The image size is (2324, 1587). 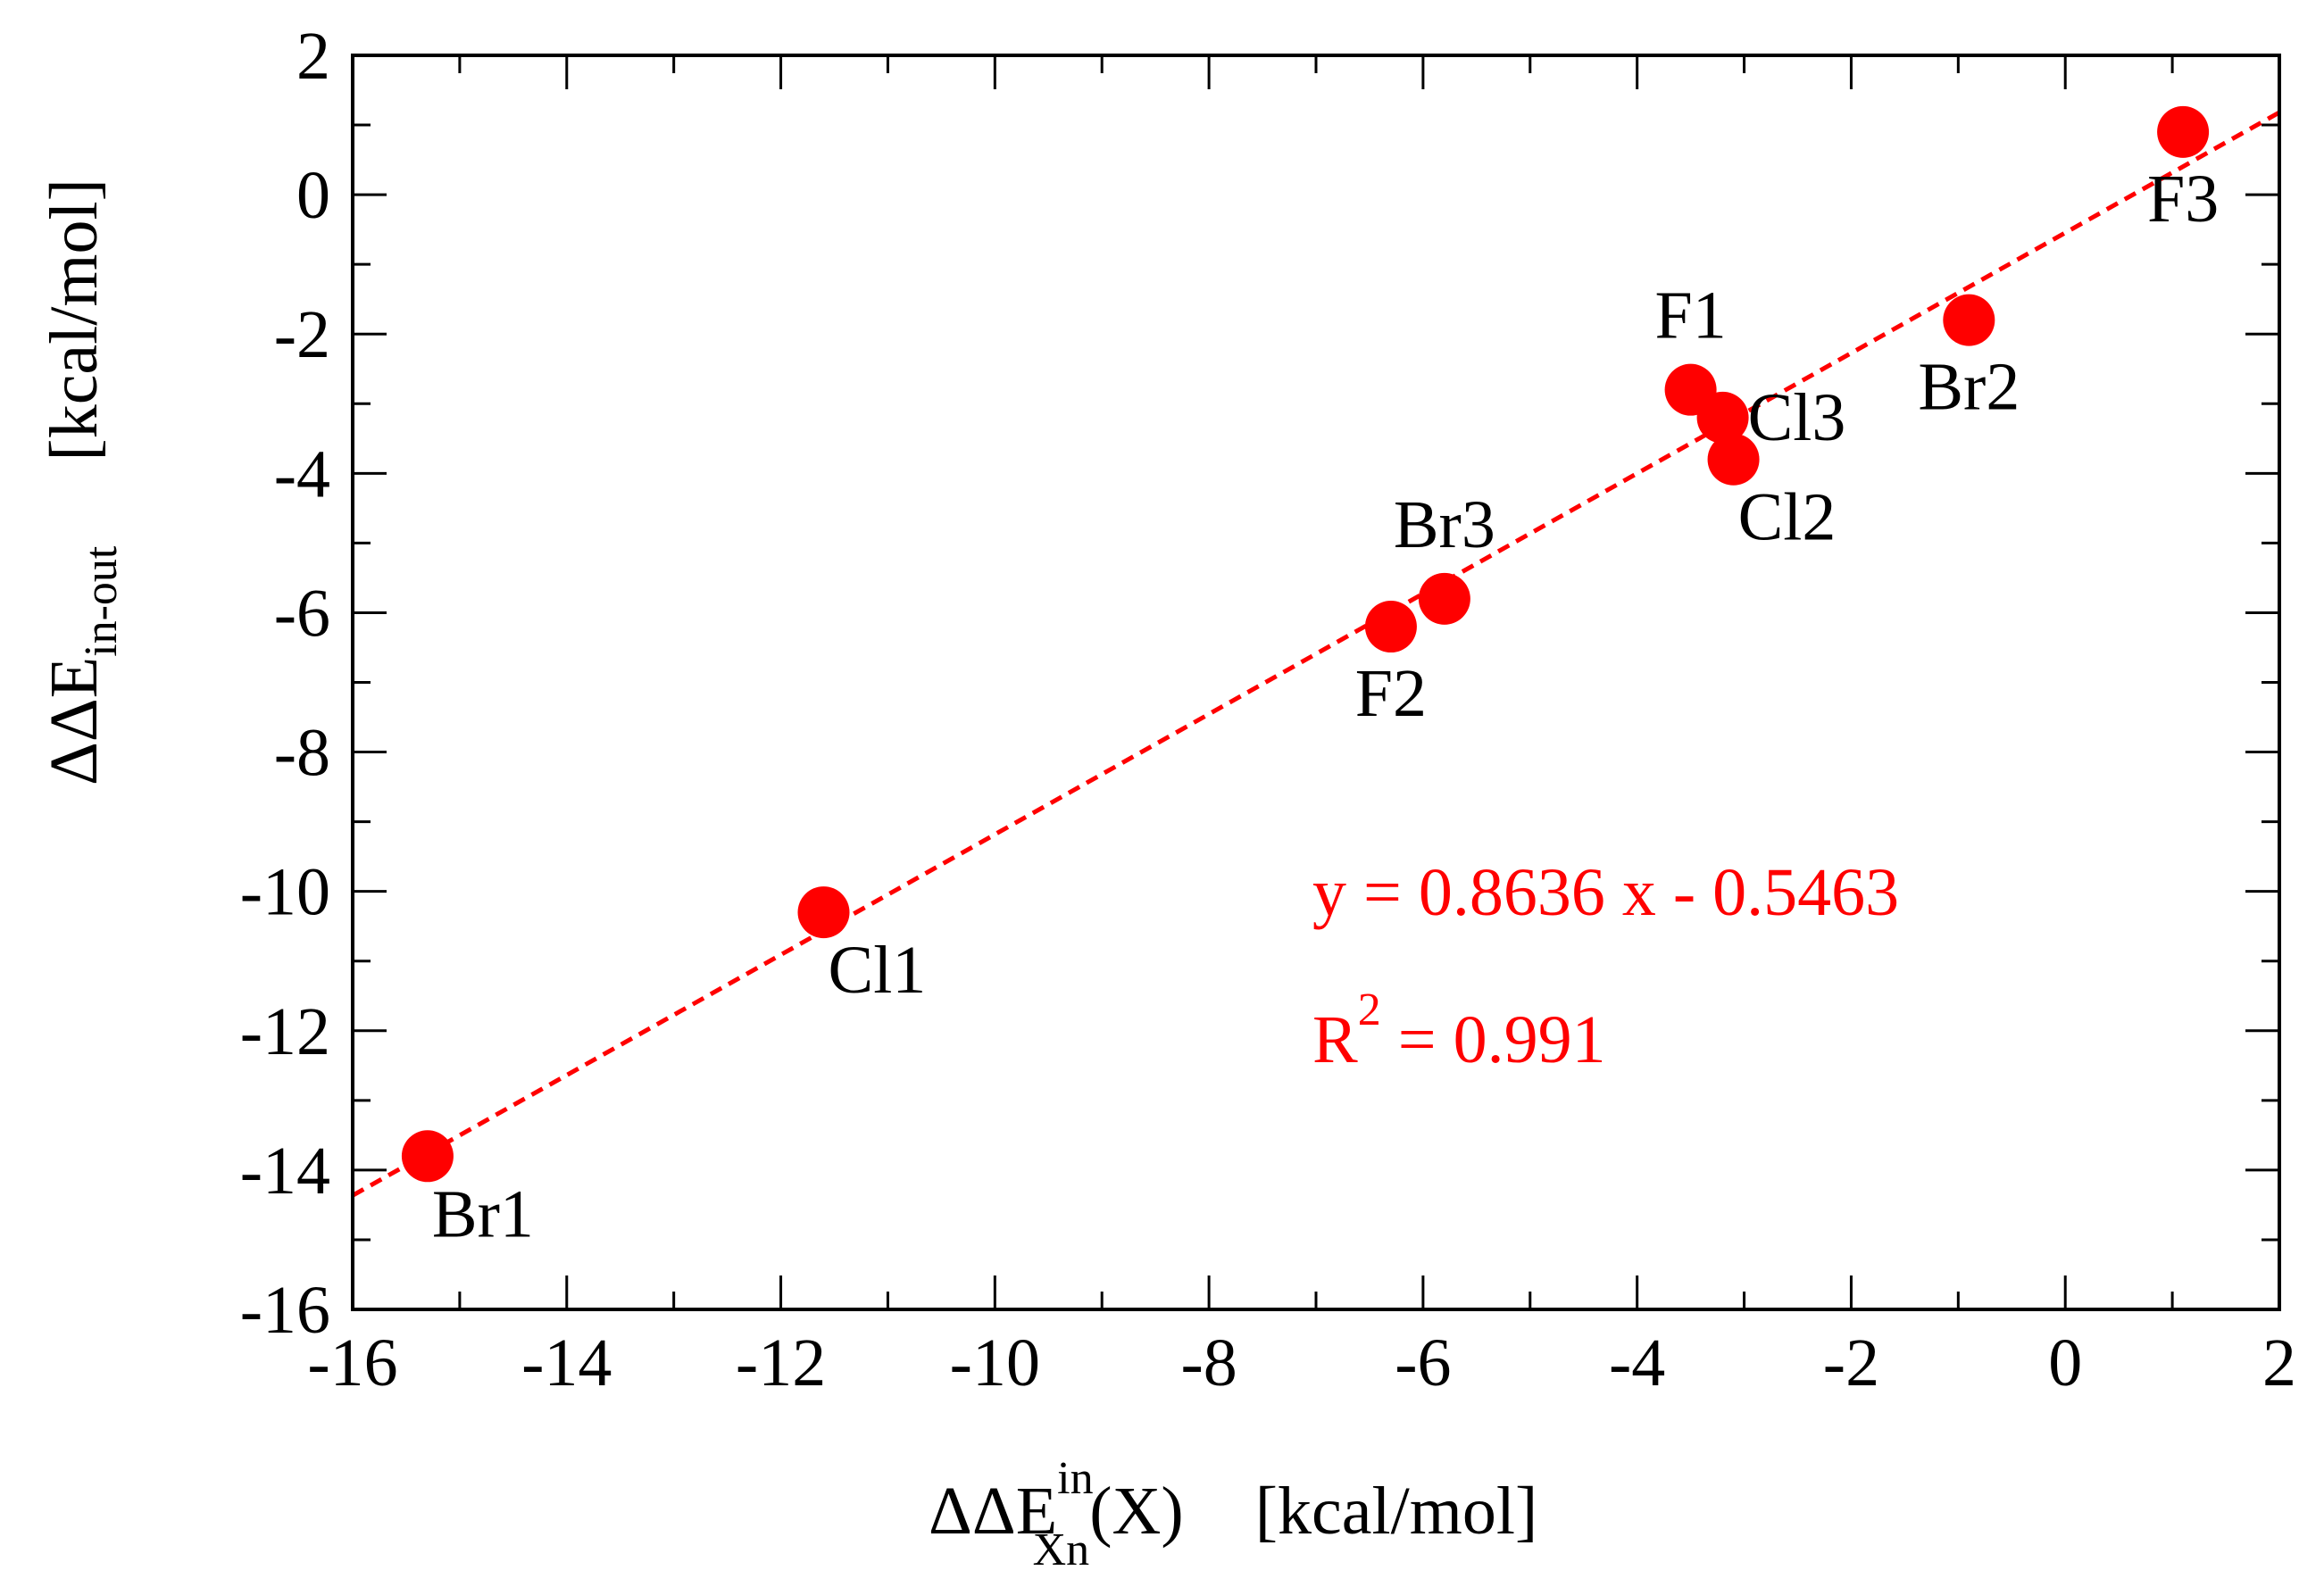 What do you see at coordinates (352, 1362) in the screenshot?
I see `x-tick-label: -16` at bounding box center [352, 1362].